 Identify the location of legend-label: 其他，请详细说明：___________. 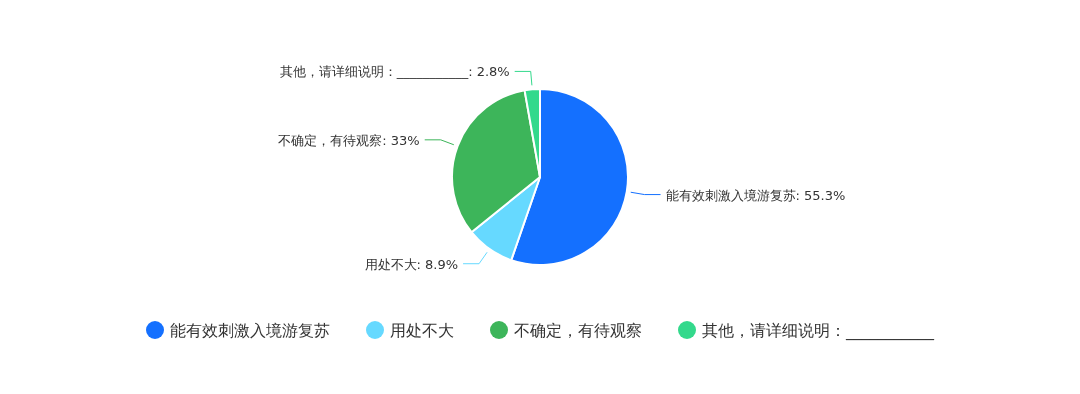
(818, 331).